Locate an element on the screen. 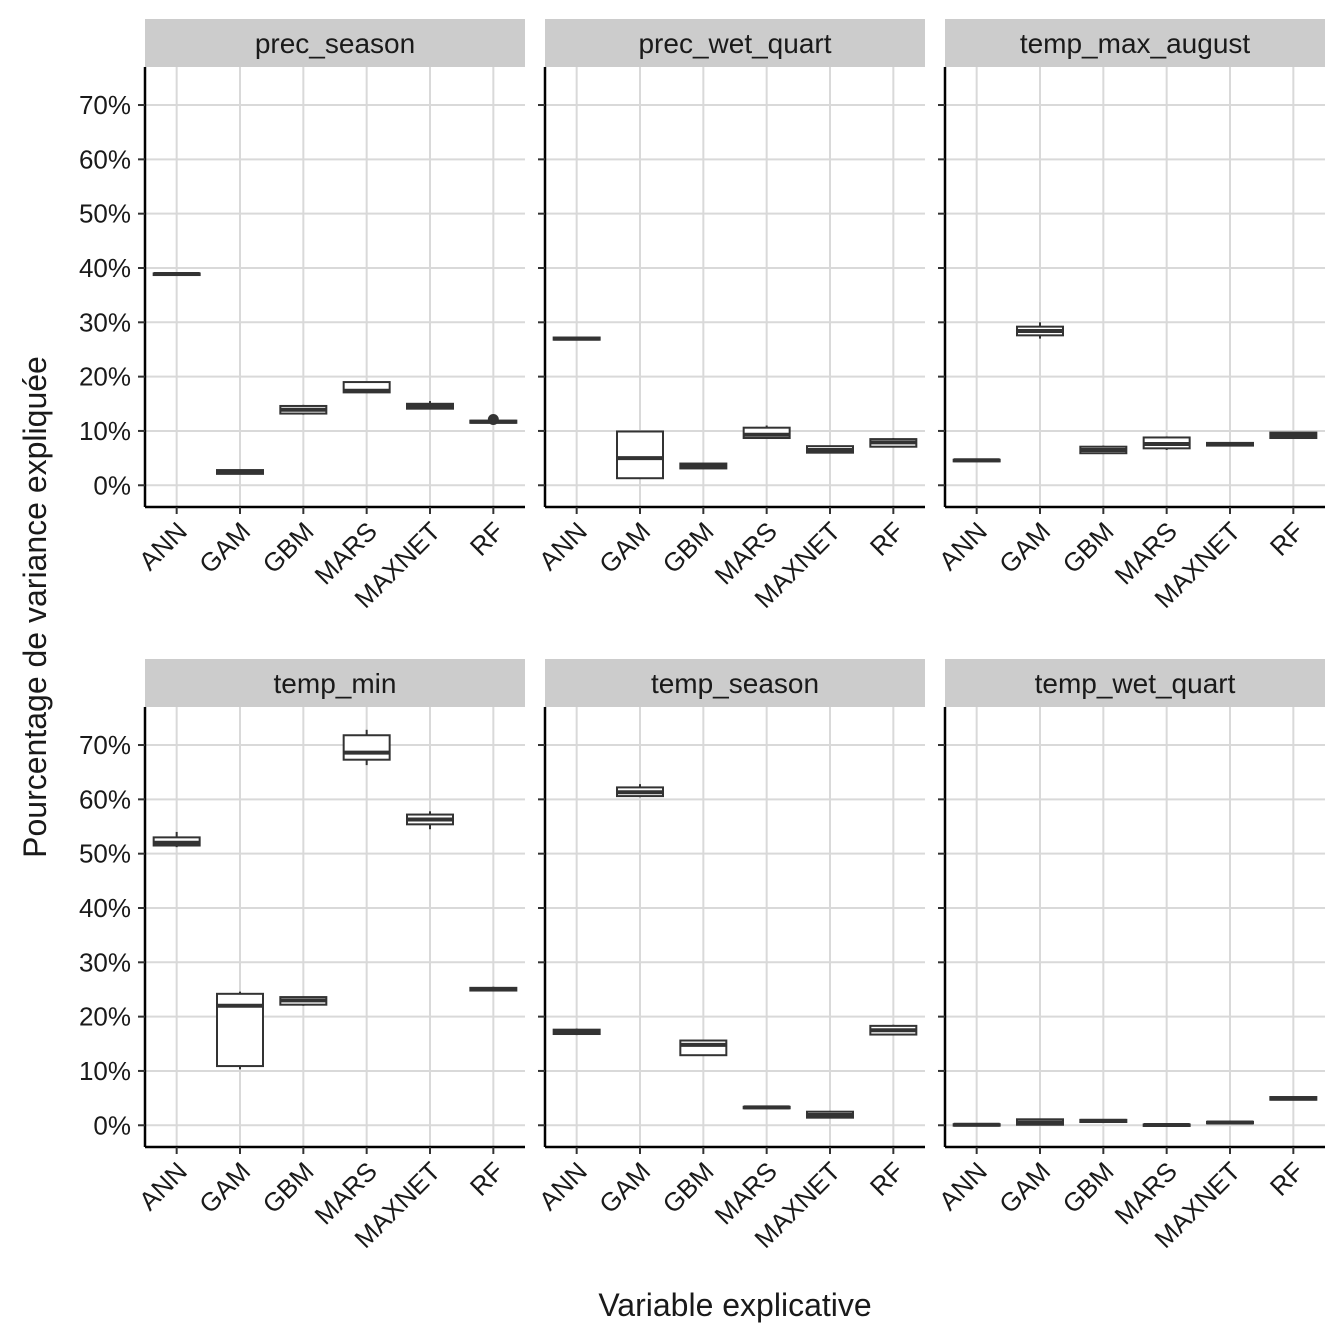 The height and width of the screenshot is (1344, 1344). panel-strip-label: prec_wet_quart is located at coordinates (734, 43).